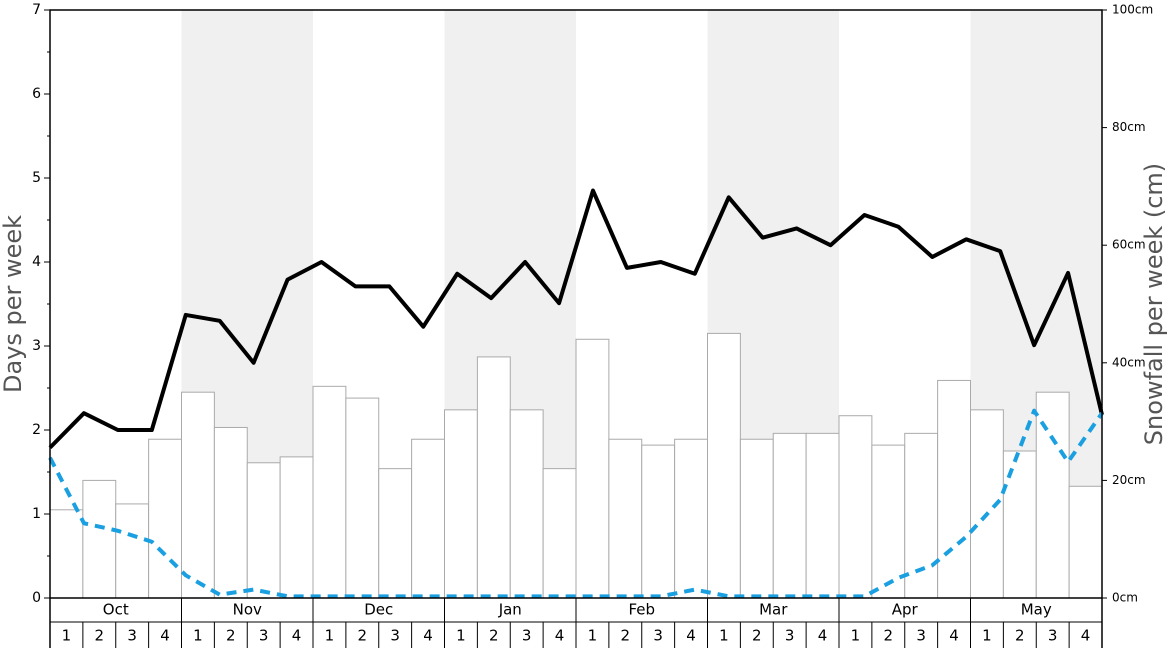 This screenshot has width=1168, height=648. What do you see at coordinates (36, 262) in the screenshot?
I see `y-tick-label: 4` at bounding box center [36, 262].